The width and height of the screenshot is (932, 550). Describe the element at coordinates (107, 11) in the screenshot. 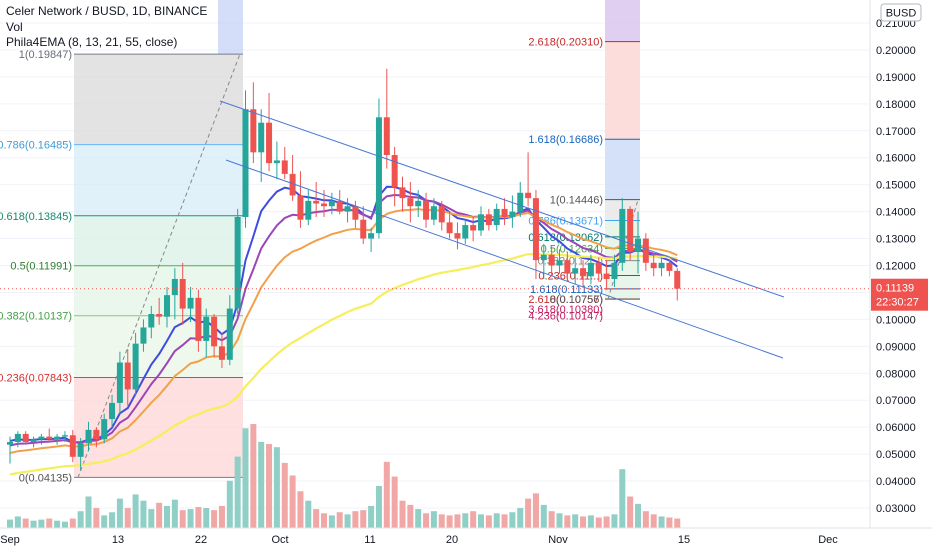

I see `symbol-title: Celer Network / BUSD, 1D, BINANCE` at that location.